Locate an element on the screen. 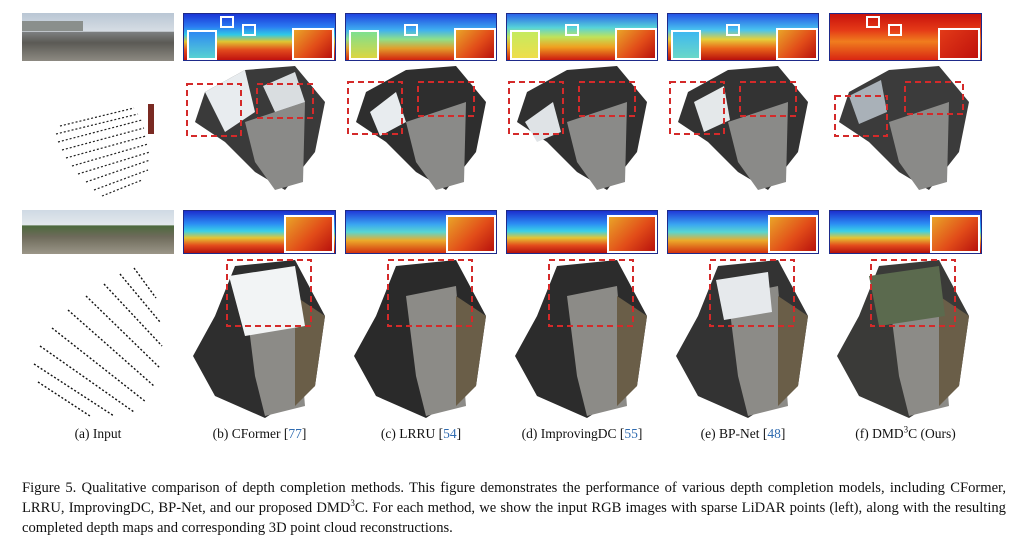  label-bpnet: (e) BP-Net [48] is located at coordinates (743, 433).